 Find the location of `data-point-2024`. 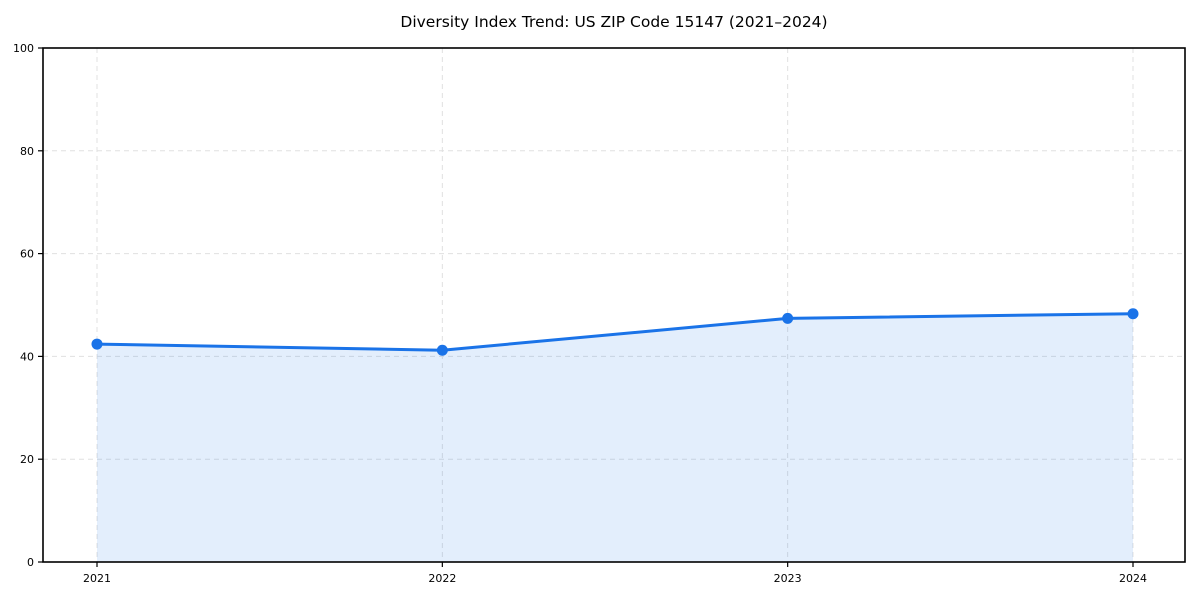

data-point-2024 is located at coordinates (1133, 314).